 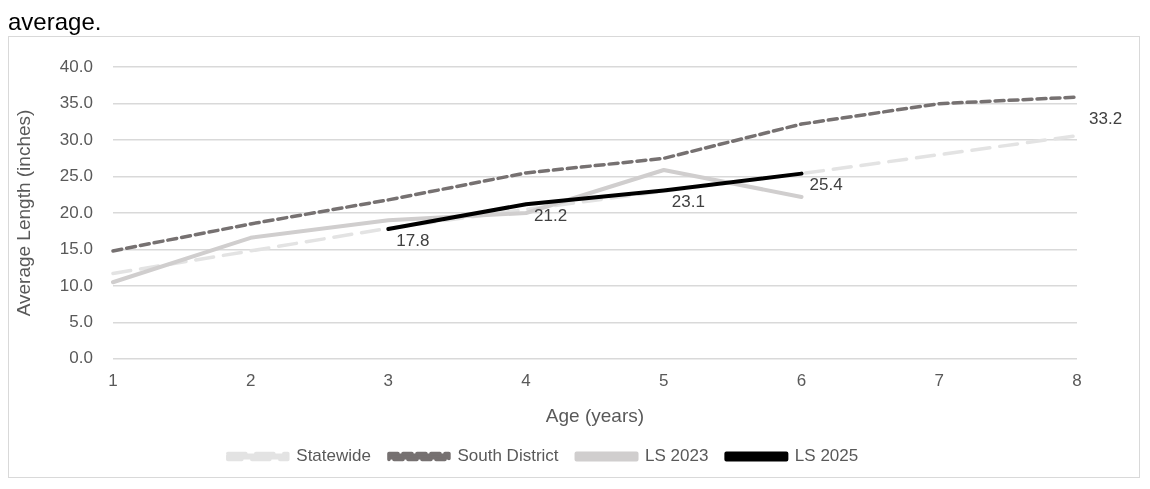 I want to click on y-tick-label: 20.0, so click(x=76, y=212).